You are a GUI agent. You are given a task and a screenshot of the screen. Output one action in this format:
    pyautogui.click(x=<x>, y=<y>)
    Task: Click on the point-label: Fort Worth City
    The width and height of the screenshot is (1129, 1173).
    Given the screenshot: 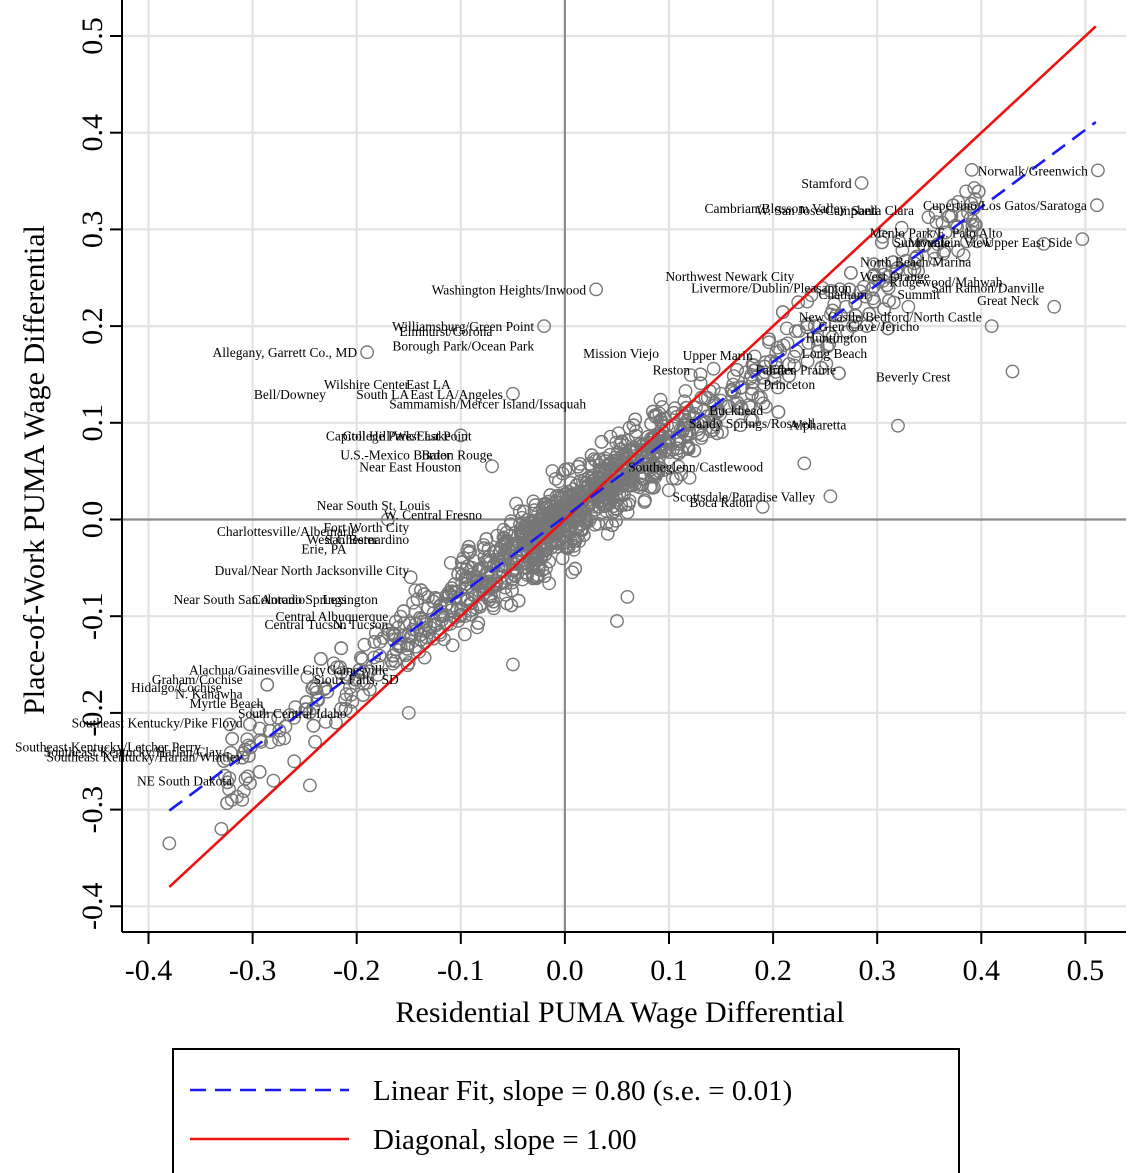 What is the action you would take?
    pyautogui.click(x=367, y=527)
    